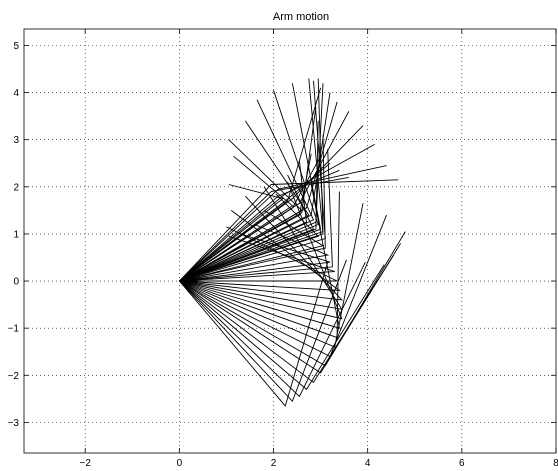  What do you see at coordinates (16, 187) in the screenshot?
I see `y-tick-label: 2` at bounding box center [16, 187].